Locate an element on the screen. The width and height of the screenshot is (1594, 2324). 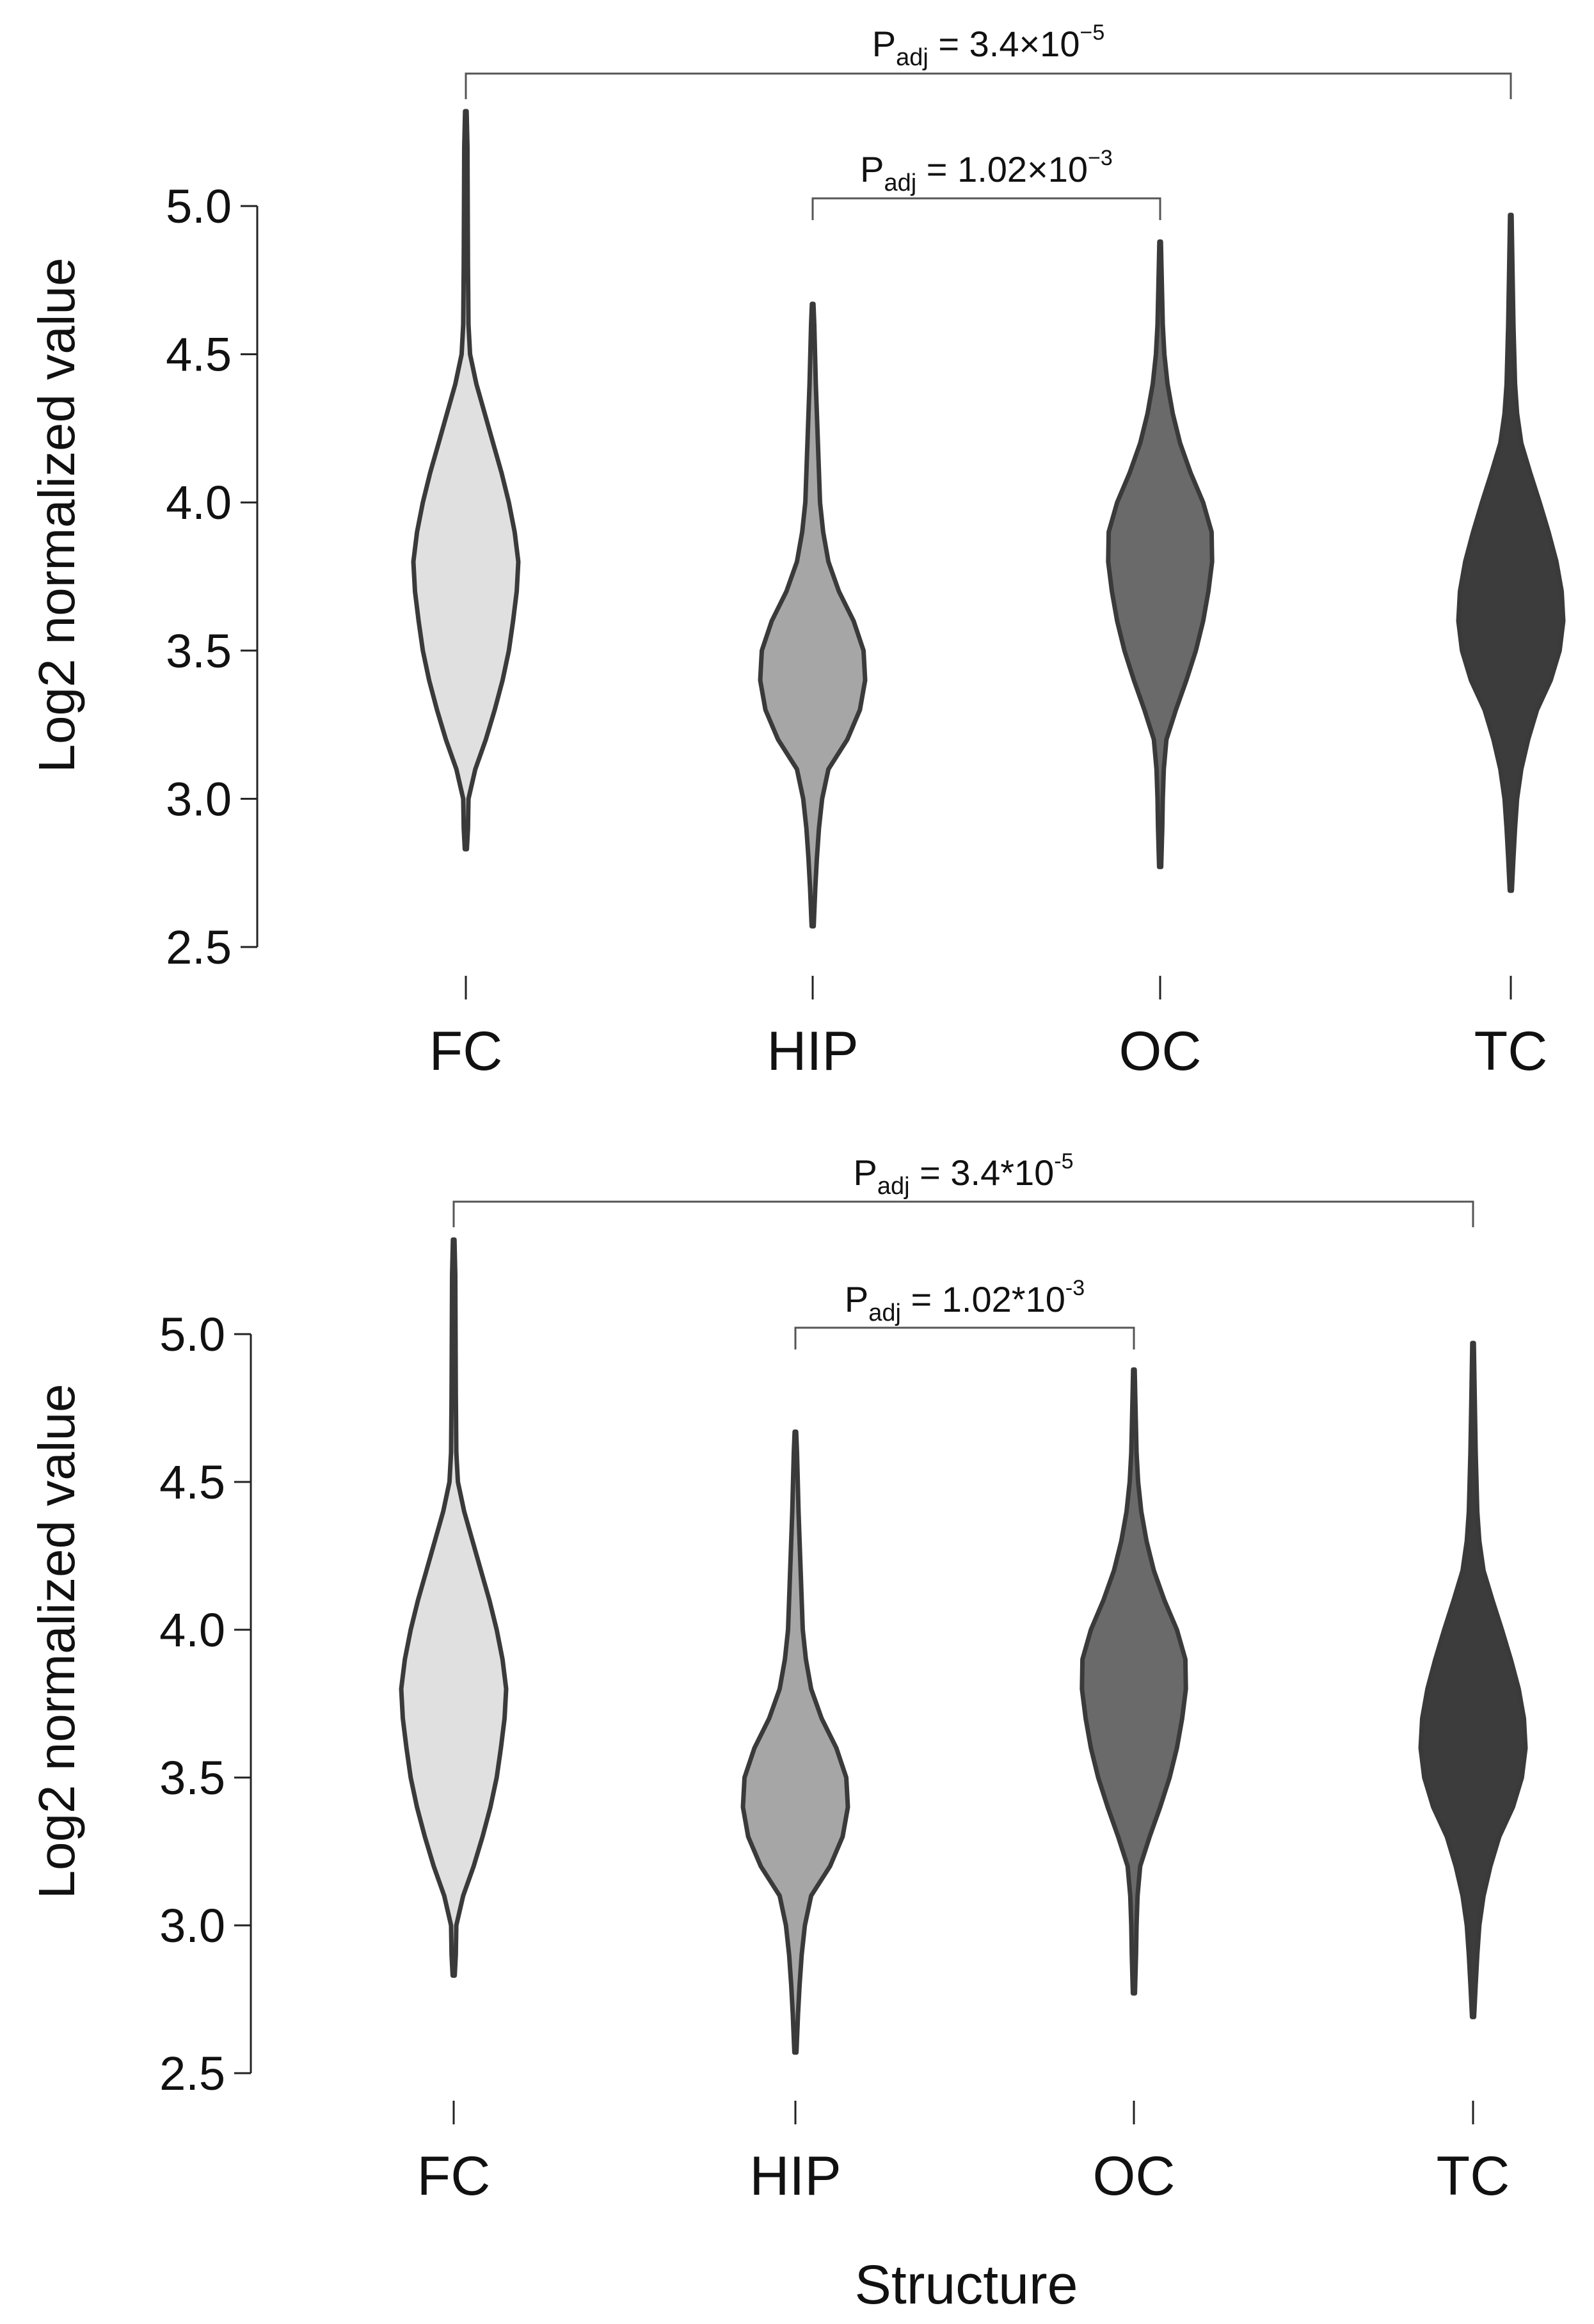
p-exponent: -5 is located at coordinates (1063, 1161).